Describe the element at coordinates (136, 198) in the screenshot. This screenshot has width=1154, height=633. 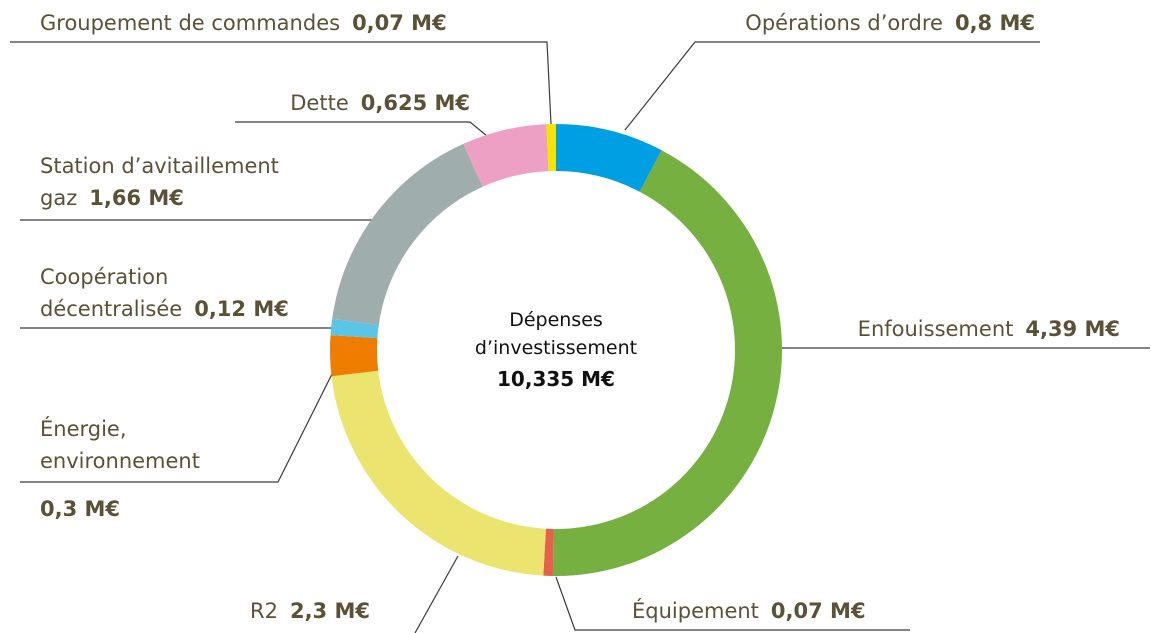
I see `value-label: 1,66 M€` at that location.